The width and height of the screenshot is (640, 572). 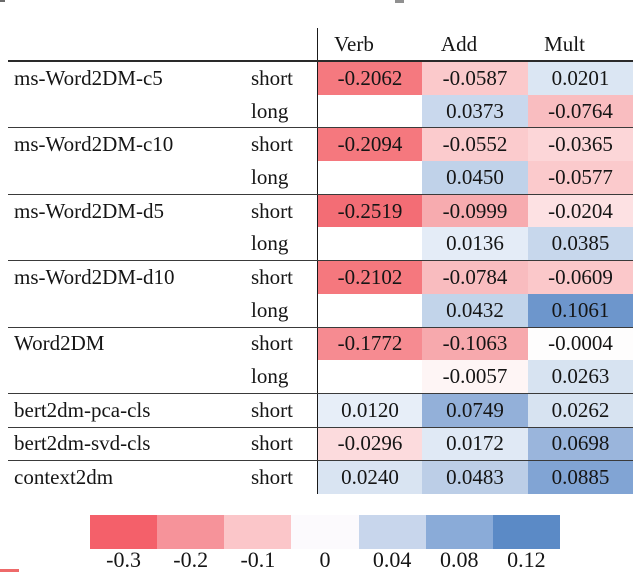 What do you see at coordinates (580, 444) in the screenshot?
I see `value-cell: 0.0698` at bounding box center [580, 444].